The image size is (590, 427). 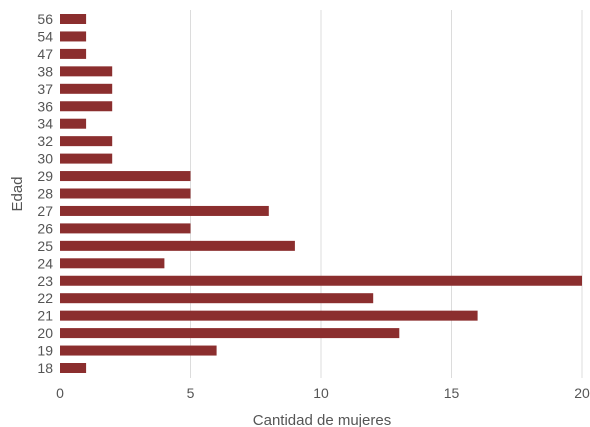 What do you see at coordinates (45, 19) in the screenshot?
I see `y-tick-label-56: 56` at bounding box center [45, 19].